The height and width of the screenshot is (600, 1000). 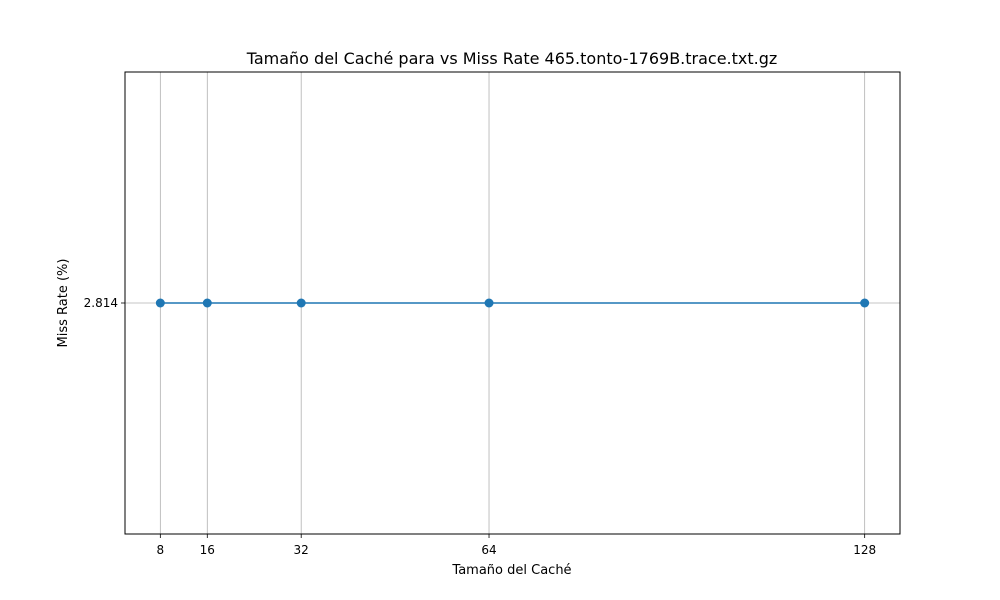 I want to click on x-tick-label: 32, so click(x=301, y=550).